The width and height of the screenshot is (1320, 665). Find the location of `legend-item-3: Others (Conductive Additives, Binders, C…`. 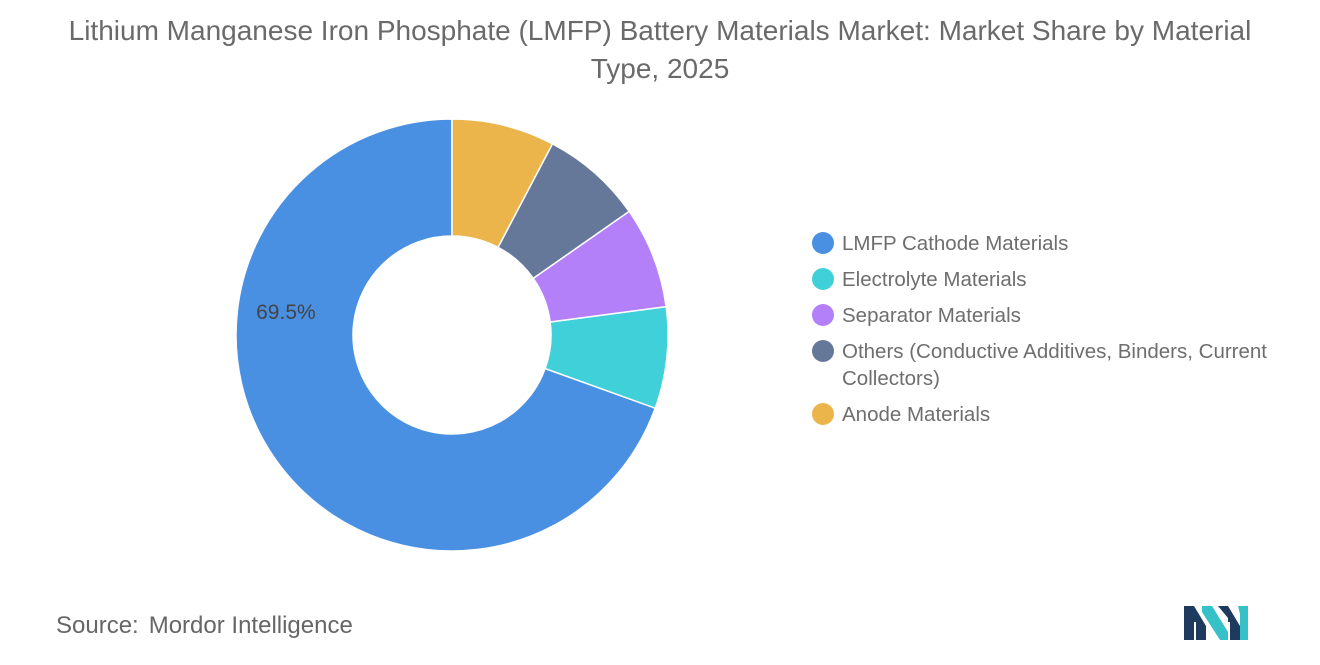

legend-item-3: Others (Conductive Additives, Binders, C… is located at coordinates (1047, 365).